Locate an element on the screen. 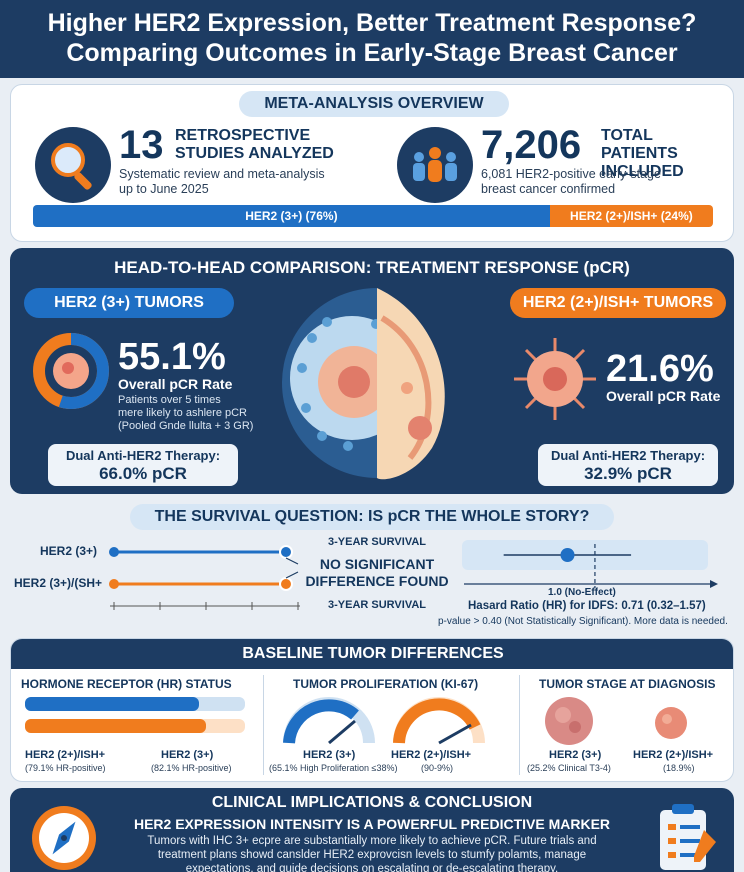 The image size is (744, 872). tumor-small-icon is located at coordinates (671, 723).